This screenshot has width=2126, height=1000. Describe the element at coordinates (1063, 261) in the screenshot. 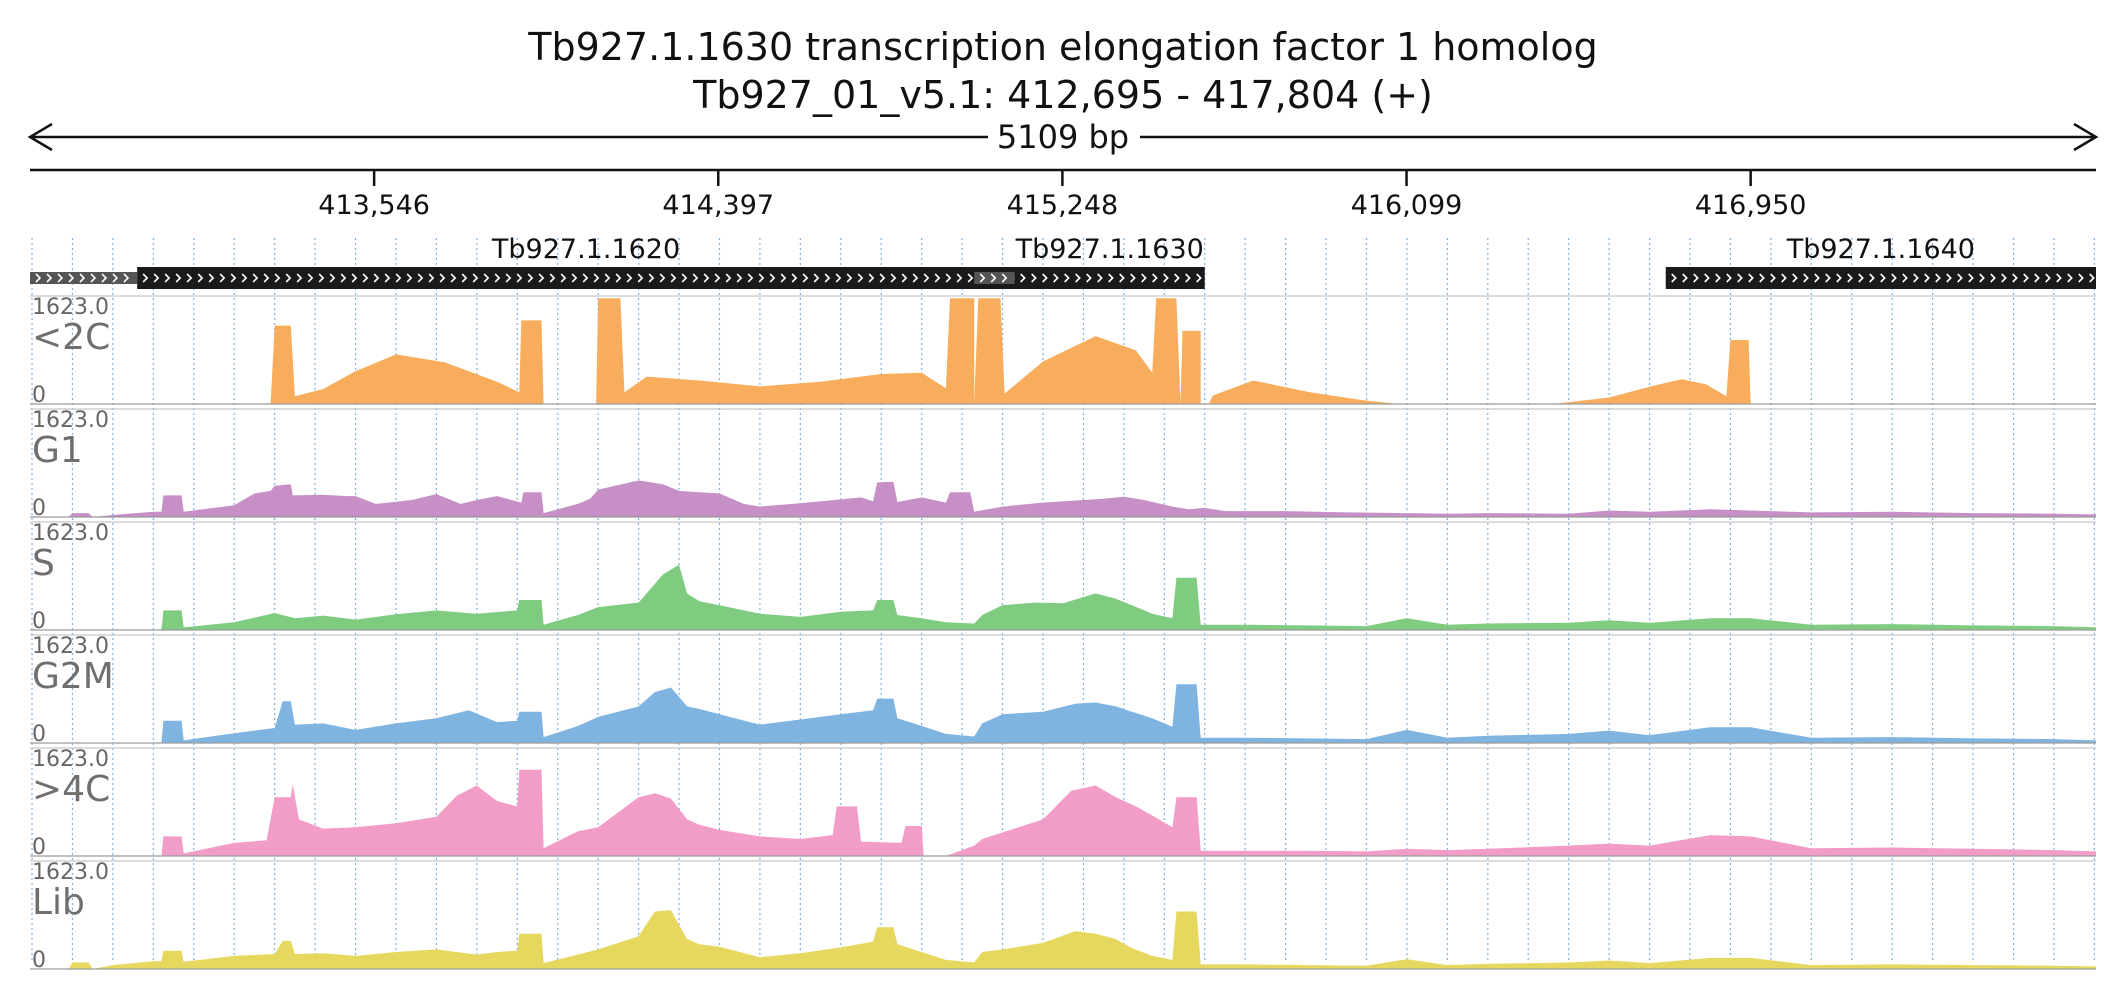

I see `gene-track: Tb927.1.1620 Tb927.1.1630 Tb927.1.1640` at that location.